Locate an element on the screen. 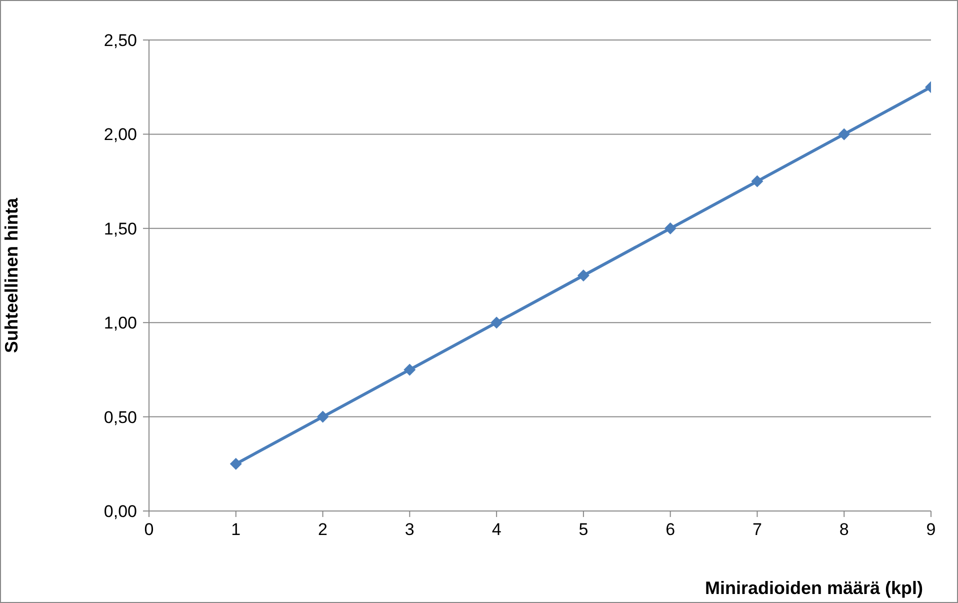 This screenshot has width=958, height=603. y-tick-label: 2,50 is located at coordinates (120, 40).